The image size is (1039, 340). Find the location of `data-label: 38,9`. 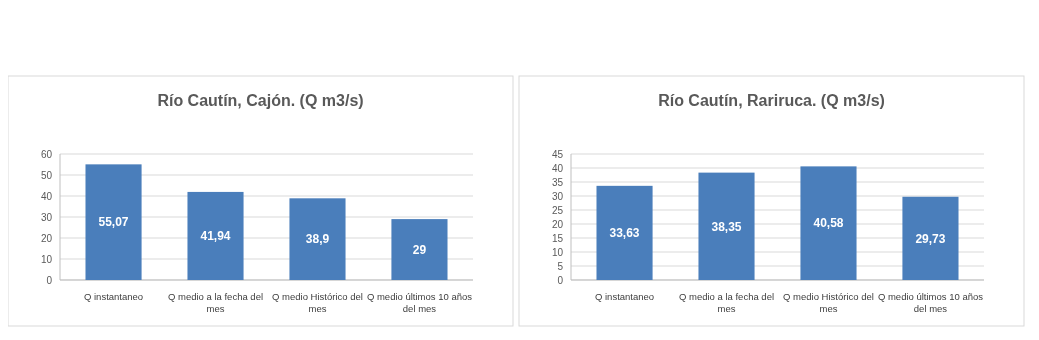

data-label: 38,9 is located at coordinates (317, 239).